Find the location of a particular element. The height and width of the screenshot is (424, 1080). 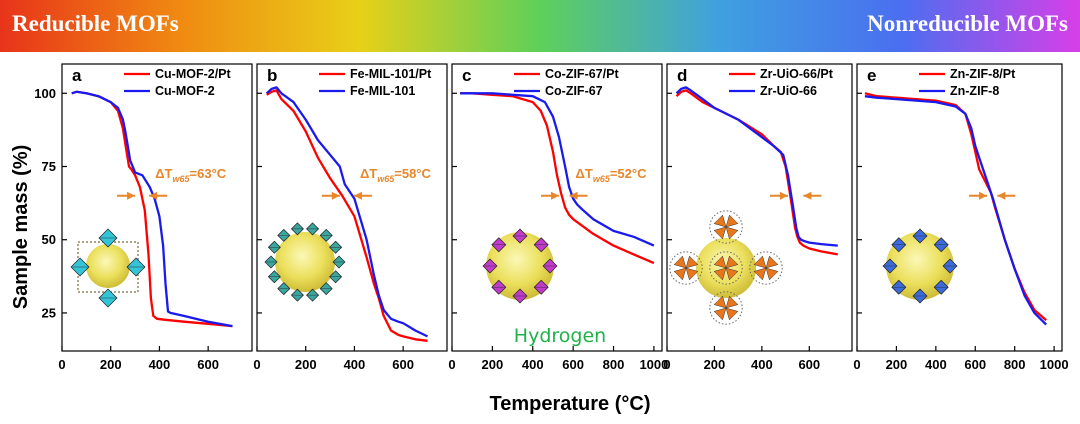

series-line-zn-zif-8-pt is located at coordinates (955, 207).